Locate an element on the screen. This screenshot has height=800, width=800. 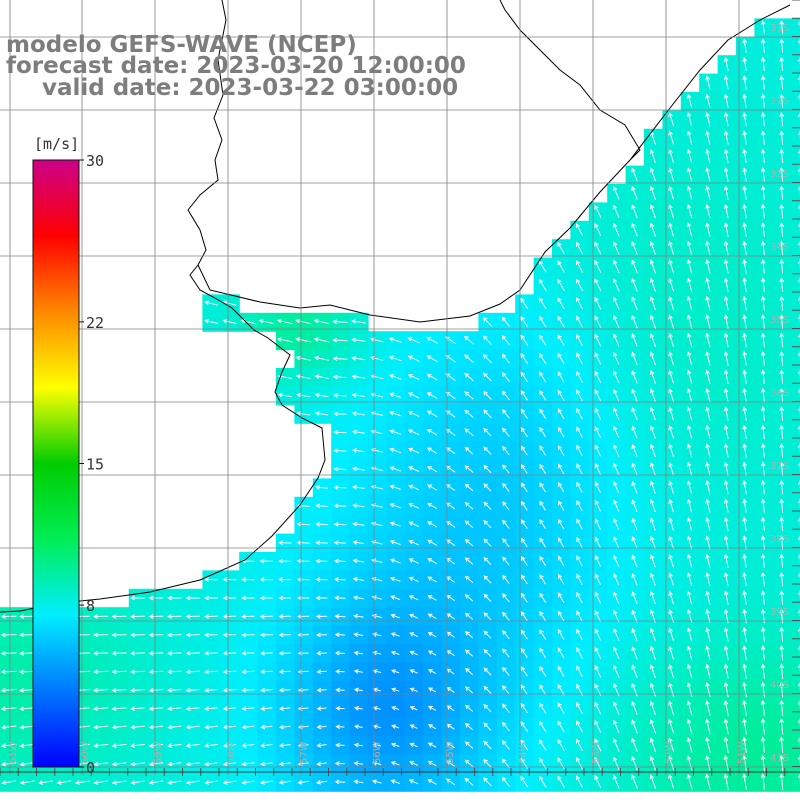
lat-label: 40S is located at coordinates (779, 685).